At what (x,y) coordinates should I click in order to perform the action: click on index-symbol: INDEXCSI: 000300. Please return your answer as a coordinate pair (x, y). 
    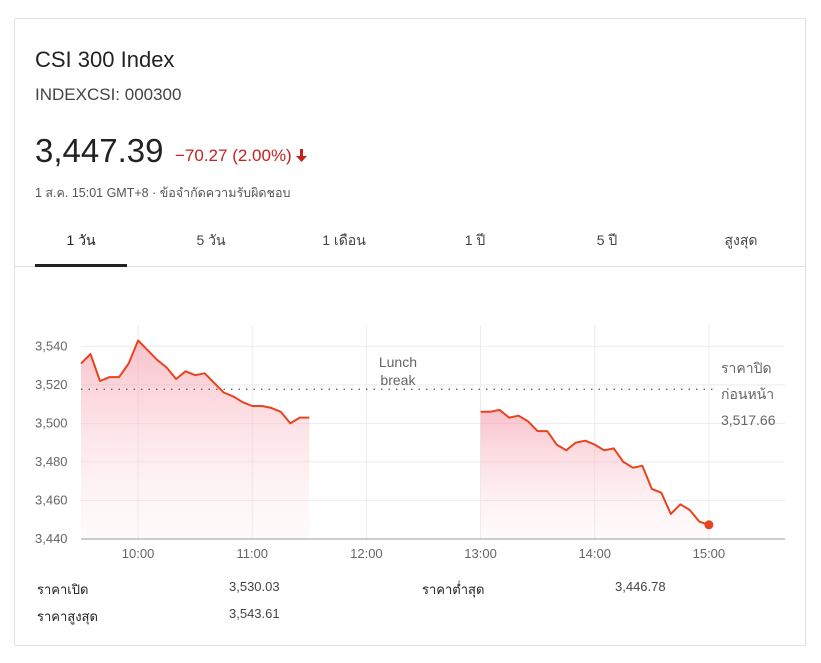
    Looking at the image, I should click on (108, 94).